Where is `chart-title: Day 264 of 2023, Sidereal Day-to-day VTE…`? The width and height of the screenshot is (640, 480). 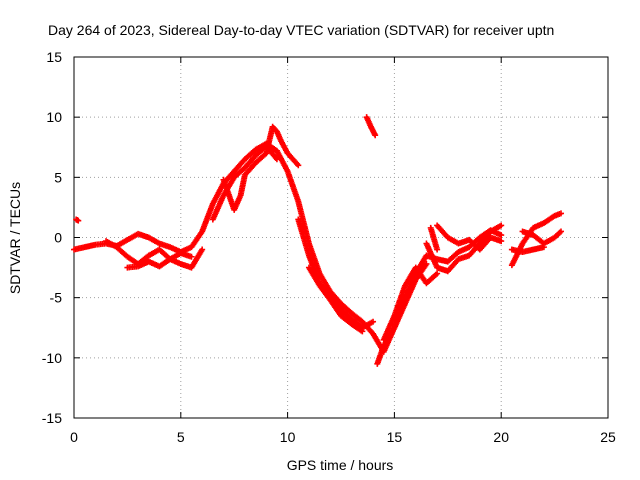
chart-title: Day 264 of 2023, Sidereal Day-to-day VTE… is located at coordinates (301, 30).